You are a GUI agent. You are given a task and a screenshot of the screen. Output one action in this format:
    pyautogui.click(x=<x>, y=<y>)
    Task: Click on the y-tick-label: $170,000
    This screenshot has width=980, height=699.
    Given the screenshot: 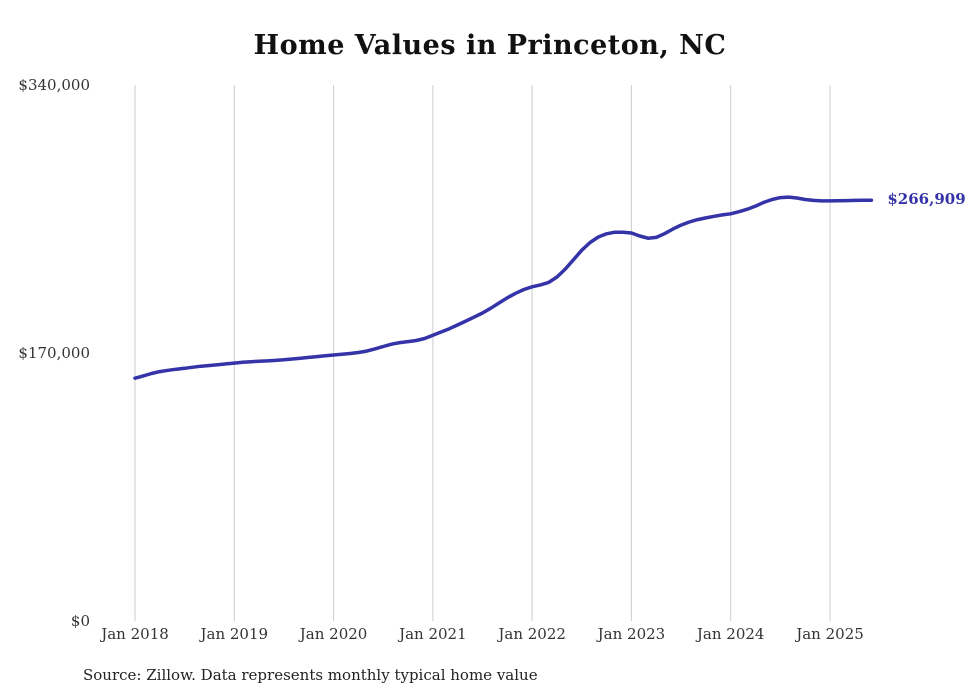 What is the action you would take?
    pyautogui.click(x=54, y=353)
    